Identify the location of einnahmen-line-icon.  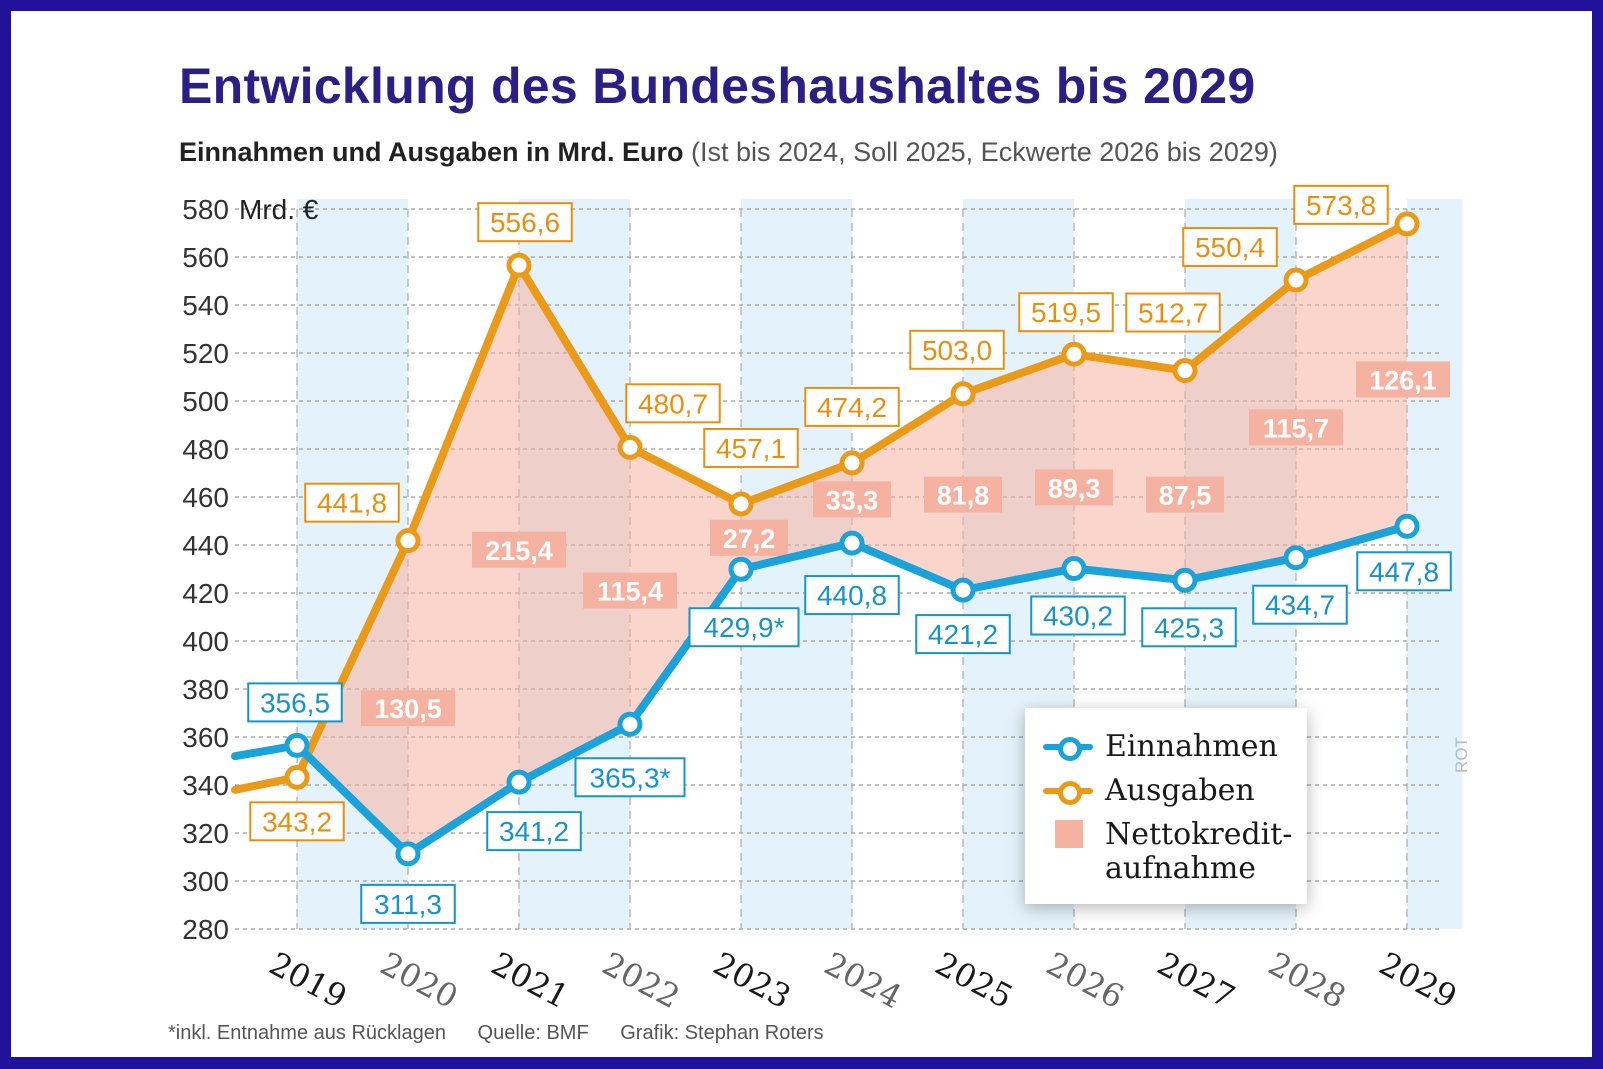
(1068, 747).